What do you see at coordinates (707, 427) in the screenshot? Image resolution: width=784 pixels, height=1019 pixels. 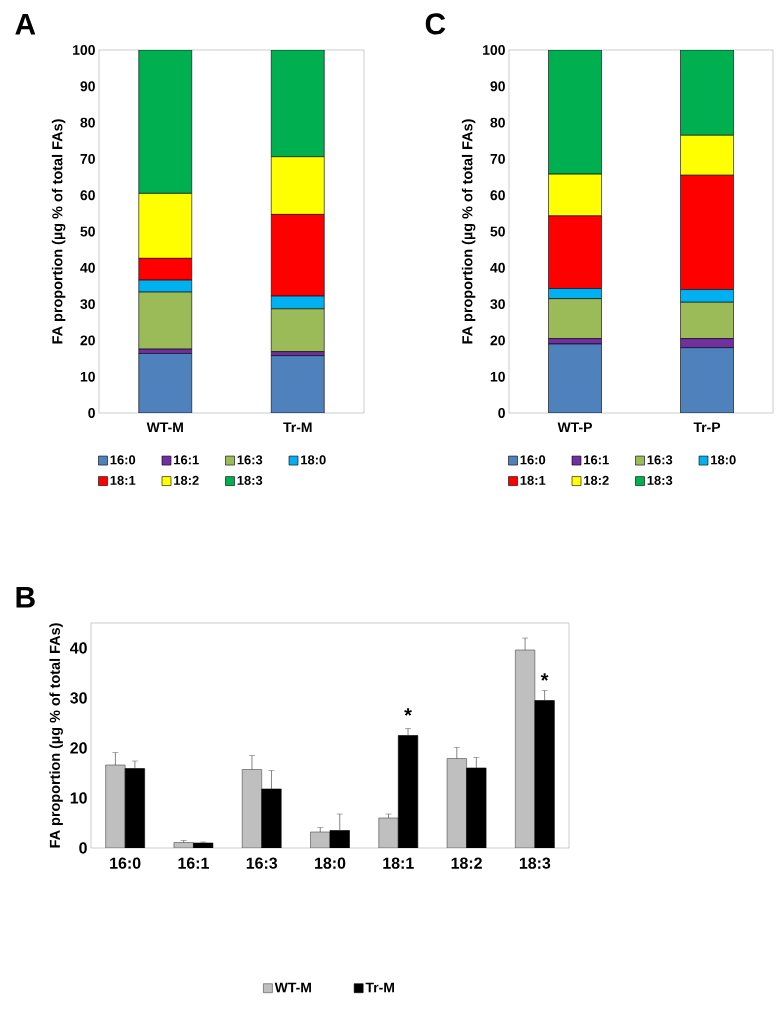 I see `x-tick-label: Tr-P` at bounding box center [707, 427].